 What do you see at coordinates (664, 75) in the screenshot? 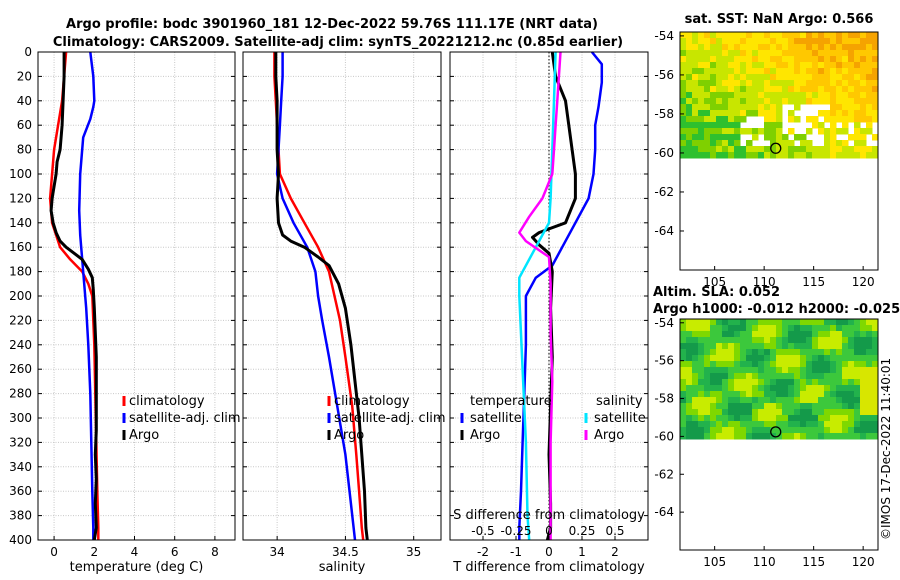
I see `map-y-tick-label: -56` at bounding box center [664, 75].